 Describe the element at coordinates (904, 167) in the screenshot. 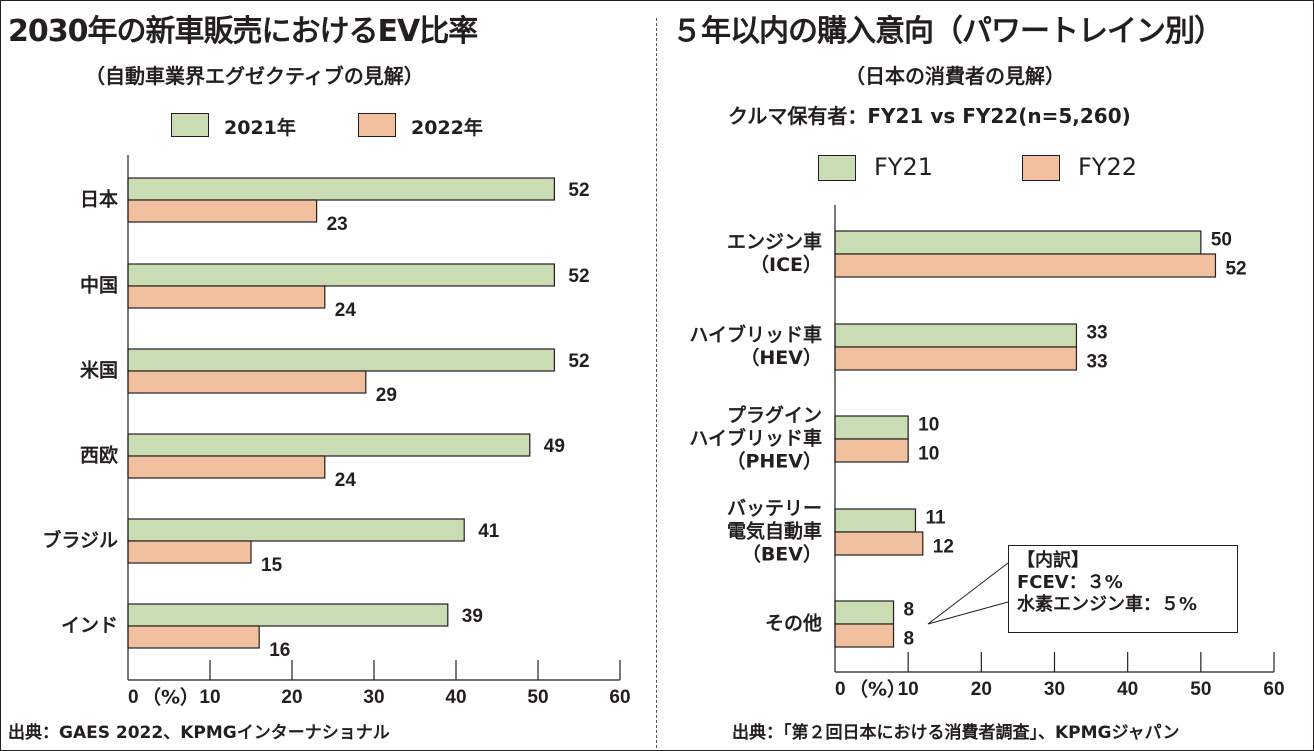

I see `right-legend-label-fy21: FY21` at that location.